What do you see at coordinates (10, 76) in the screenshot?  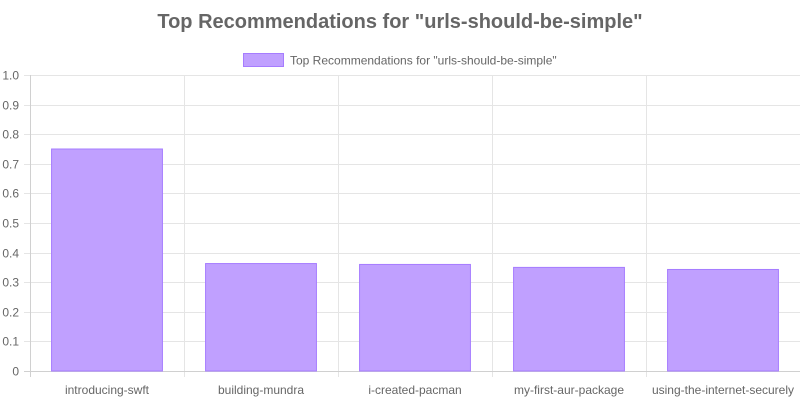 I see `y-tick-label: 1.0` at bounding box center [10, 76].